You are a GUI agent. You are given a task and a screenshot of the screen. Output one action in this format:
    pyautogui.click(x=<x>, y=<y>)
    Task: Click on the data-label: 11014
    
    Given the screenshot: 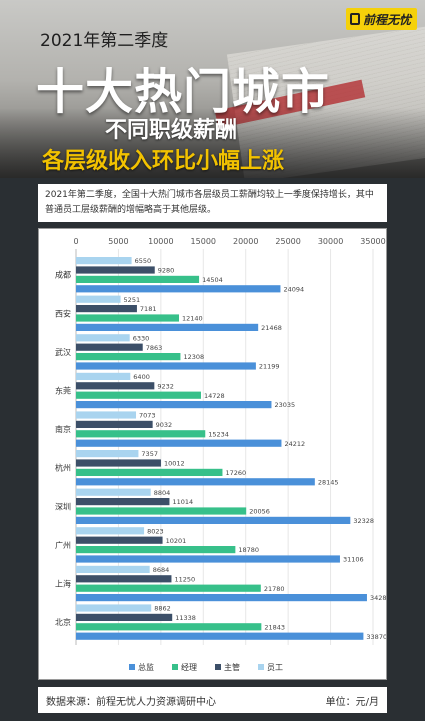 What is the action you would take?
    pyautogui.click(x=182, y=502)
    